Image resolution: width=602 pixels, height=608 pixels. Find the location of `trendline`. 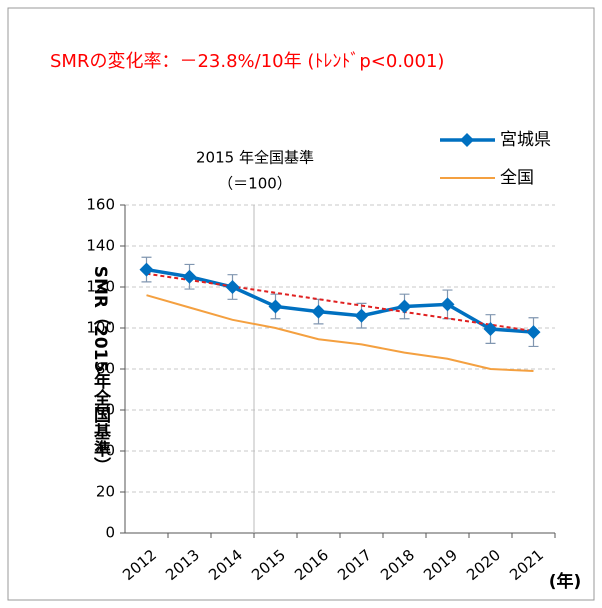

trendline is located at coordinates (340, 302).